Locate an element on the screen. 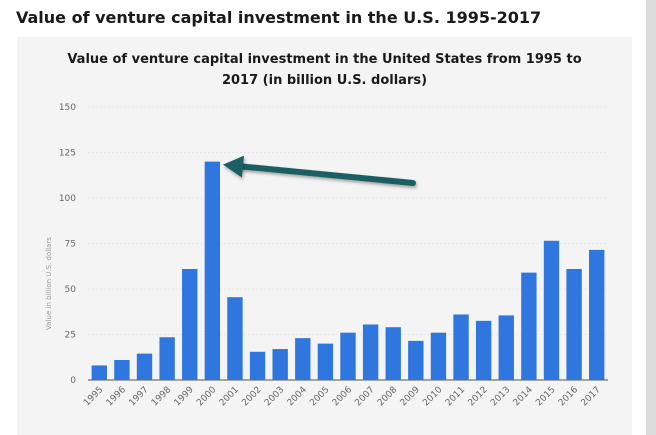 The width and height of the screenshot is (656, 435). bar-1995 is located at coordinates (99, 372).